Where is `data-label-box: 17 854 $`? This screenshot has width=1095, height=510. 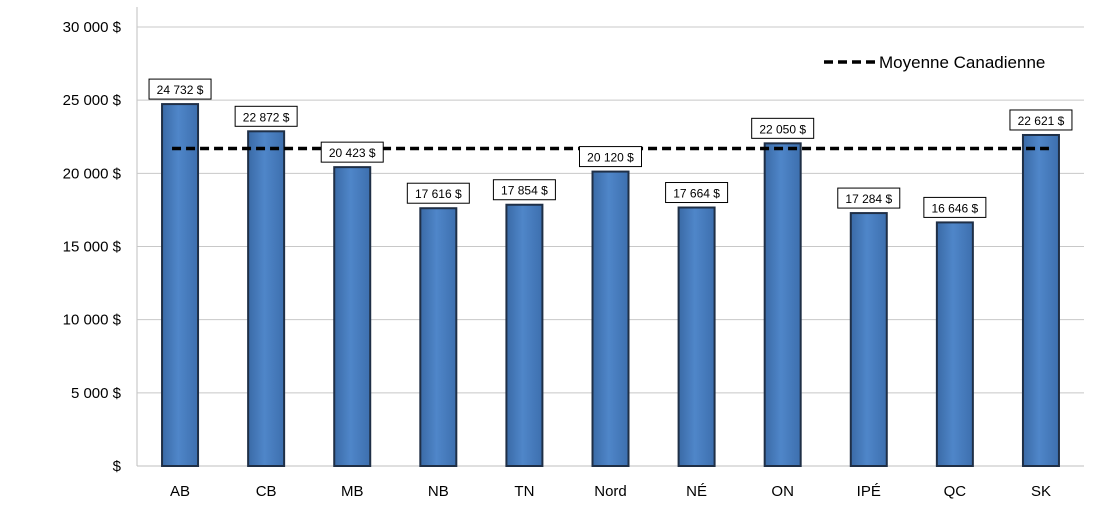 data-label-box: 17 854 $ is located at coordinates (524, 190).